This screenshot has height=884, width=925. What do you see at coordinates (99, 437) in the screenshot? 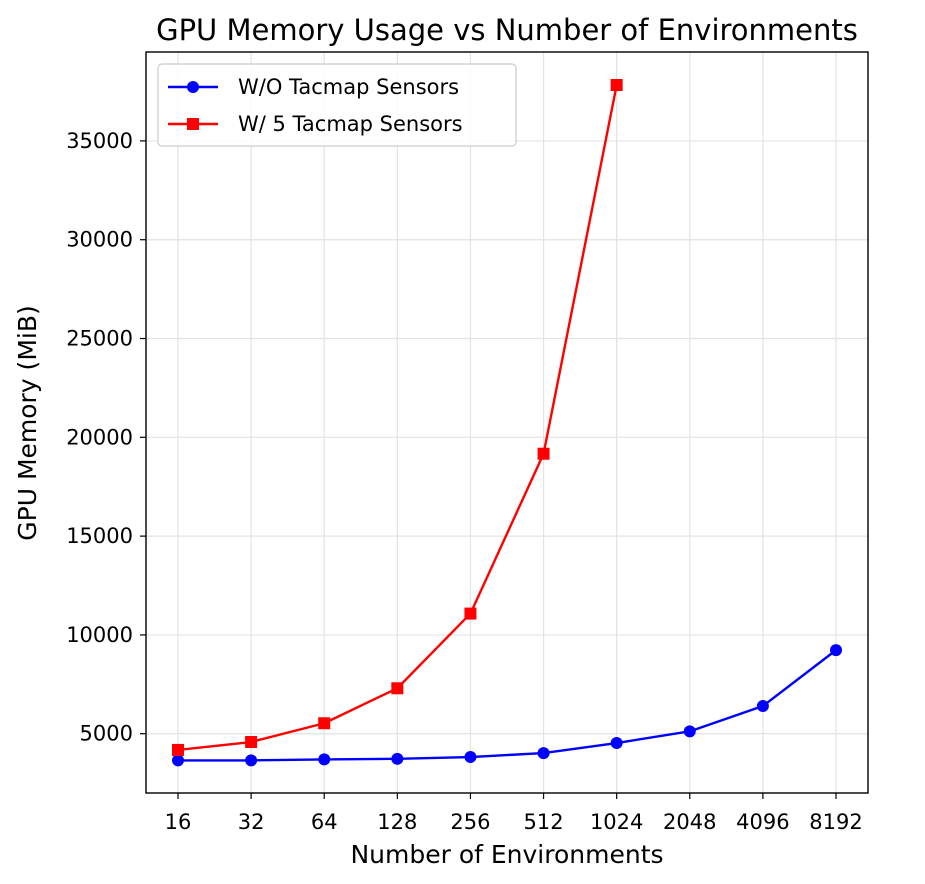
I see `y-tick-label: 20000` at bounding box center [99, 437].